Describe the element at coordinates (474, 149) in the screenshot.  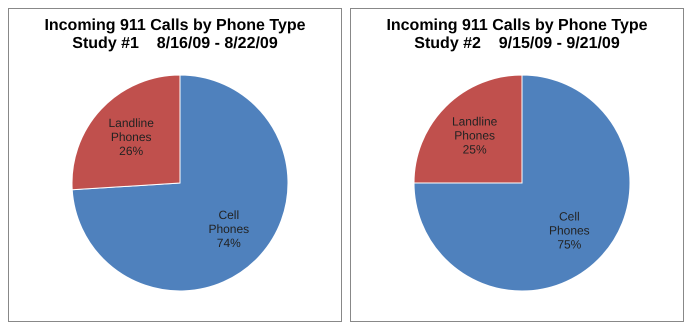
I see `data-label: 25%` at that location.